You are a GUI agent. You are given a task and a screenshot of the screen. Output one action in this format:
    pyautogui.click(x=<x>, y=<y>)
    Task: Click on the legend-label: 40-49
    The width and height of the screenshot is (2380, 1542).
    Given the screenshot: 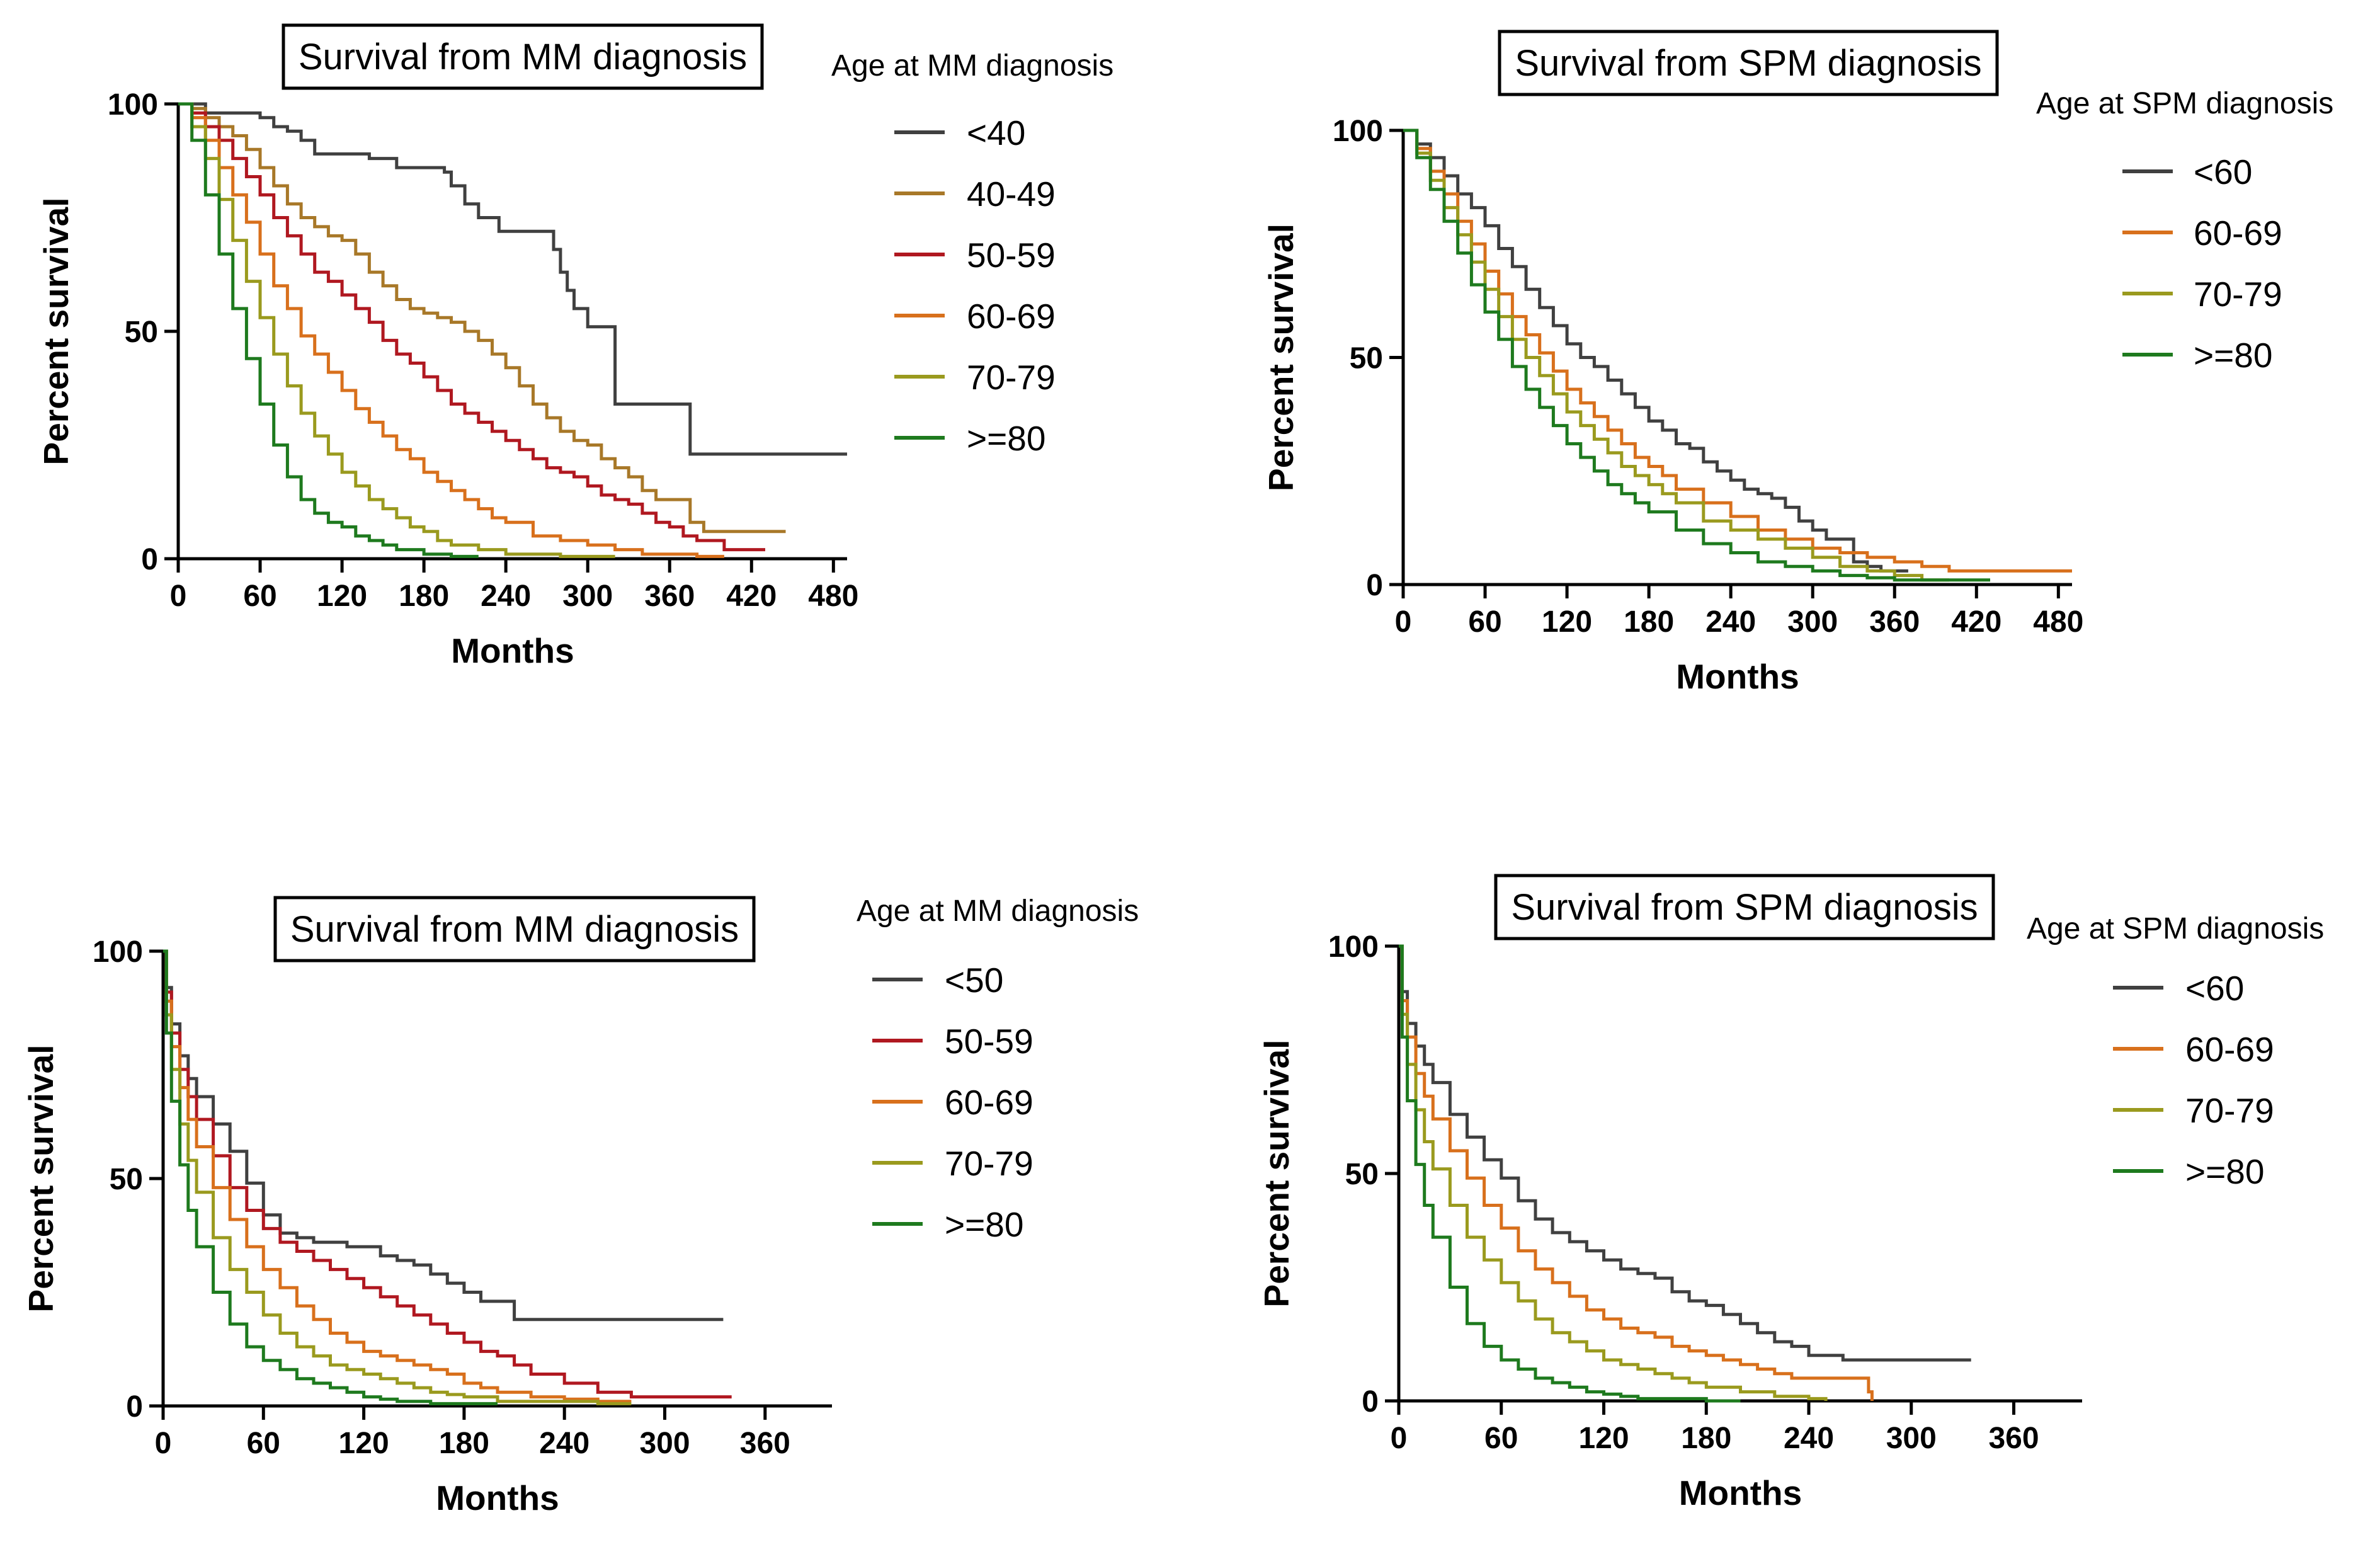 What is the action you would take?
    pyautogui.click(x=1011, y=194)
    